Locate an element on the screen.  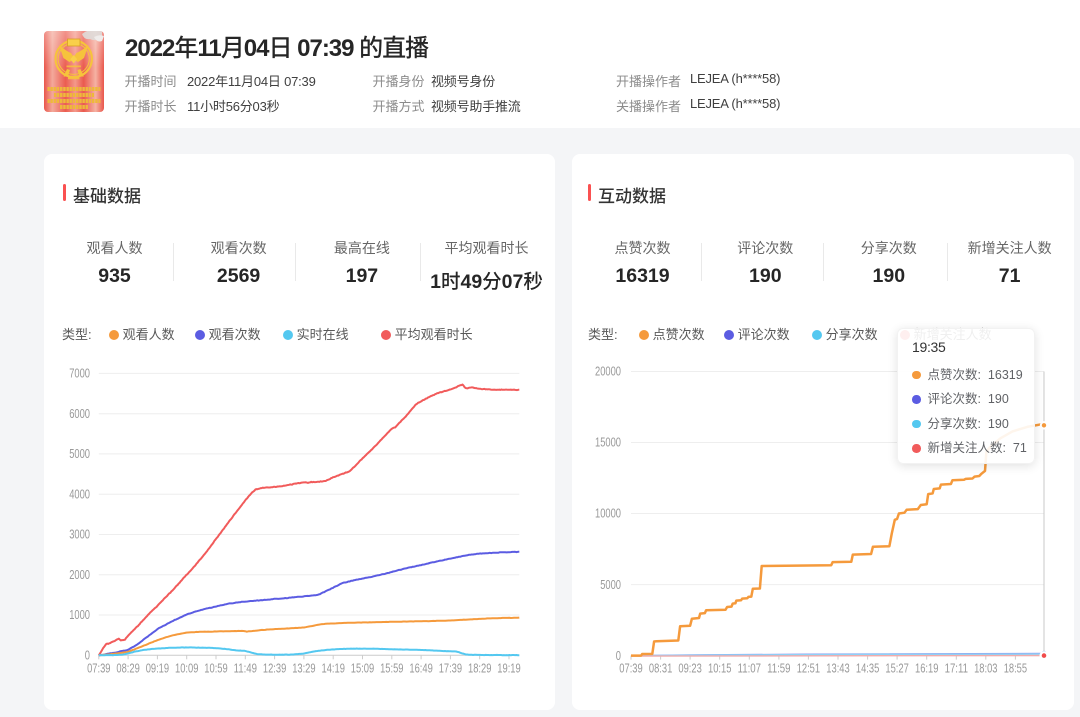
svg-text: 10:15 is located at coordinates (719, 668).